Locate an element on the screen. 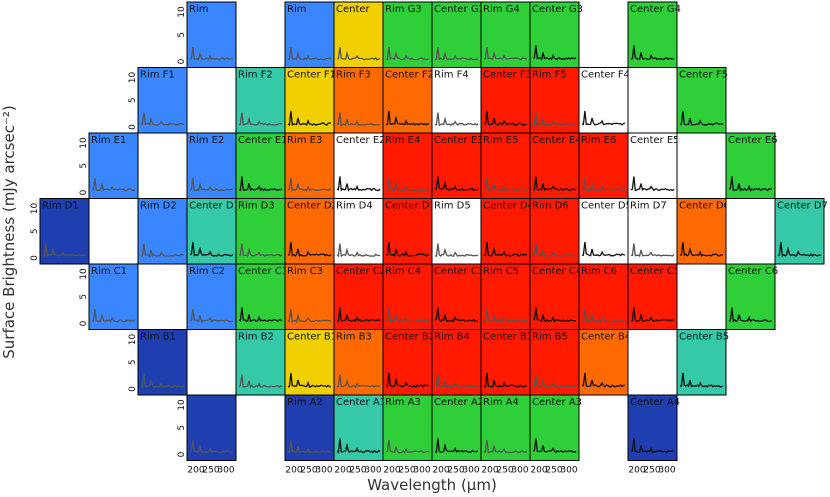 The width and height of the screenshot is (830, 497). panel-label: Rim F2 is located at coordinates (255, 75).